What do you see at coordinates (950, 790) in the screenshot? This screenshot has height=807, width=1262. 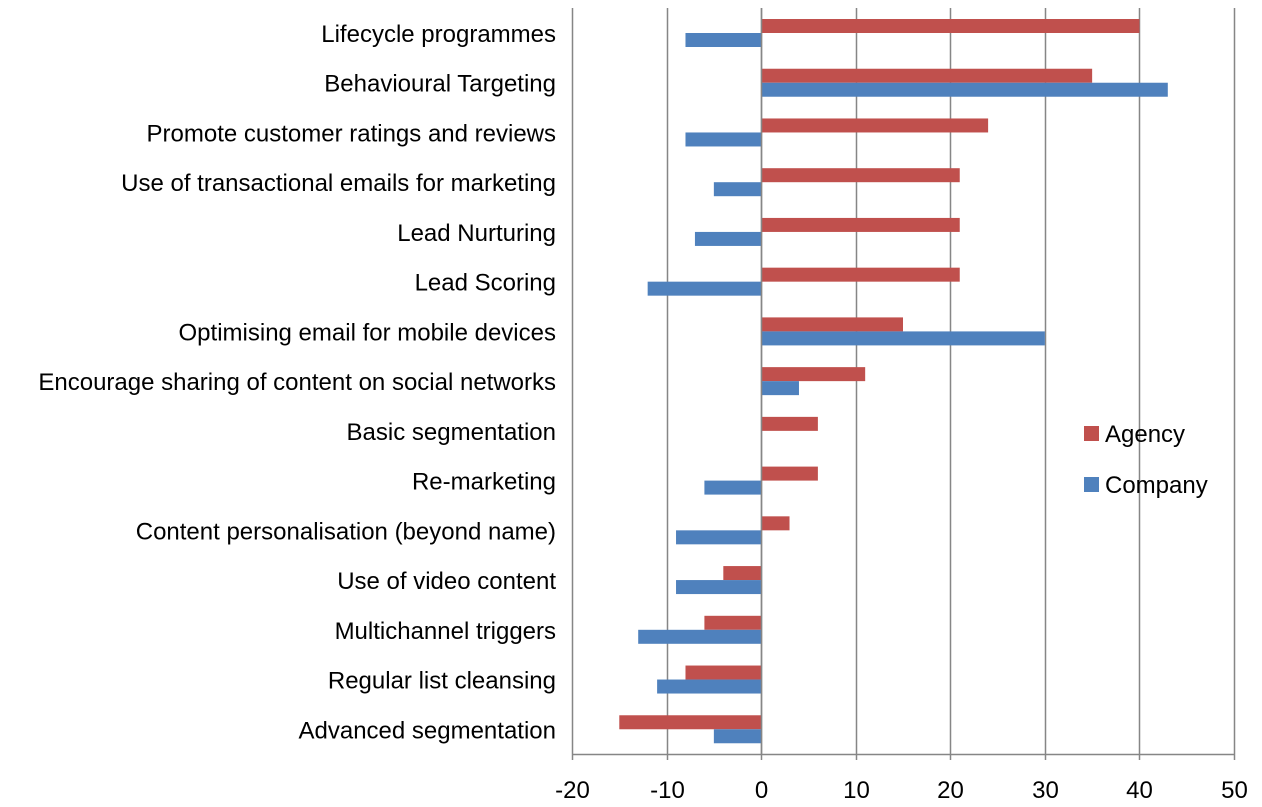 I see `x-tick-label: 20` at bounding box center [950, 790].